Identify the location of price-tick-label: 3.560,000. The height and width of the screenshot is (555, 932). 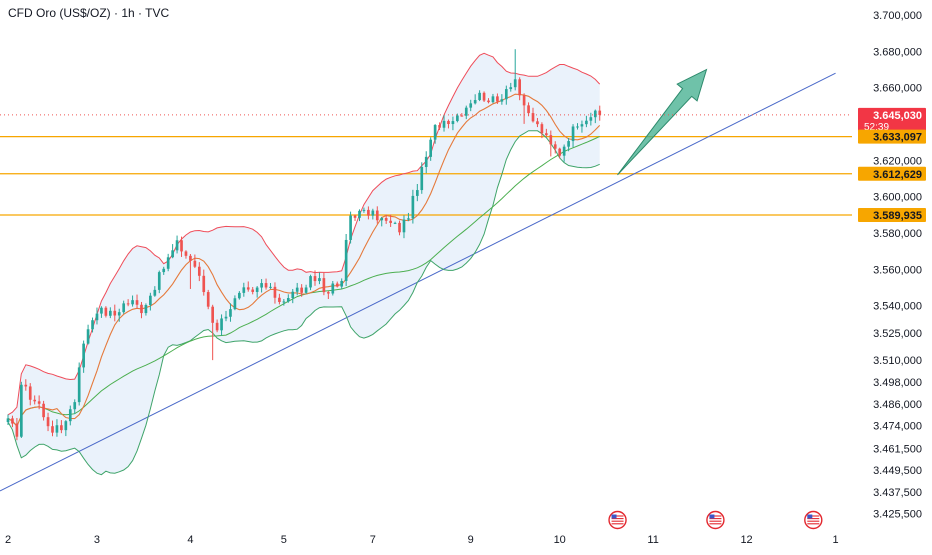
(897, 270).